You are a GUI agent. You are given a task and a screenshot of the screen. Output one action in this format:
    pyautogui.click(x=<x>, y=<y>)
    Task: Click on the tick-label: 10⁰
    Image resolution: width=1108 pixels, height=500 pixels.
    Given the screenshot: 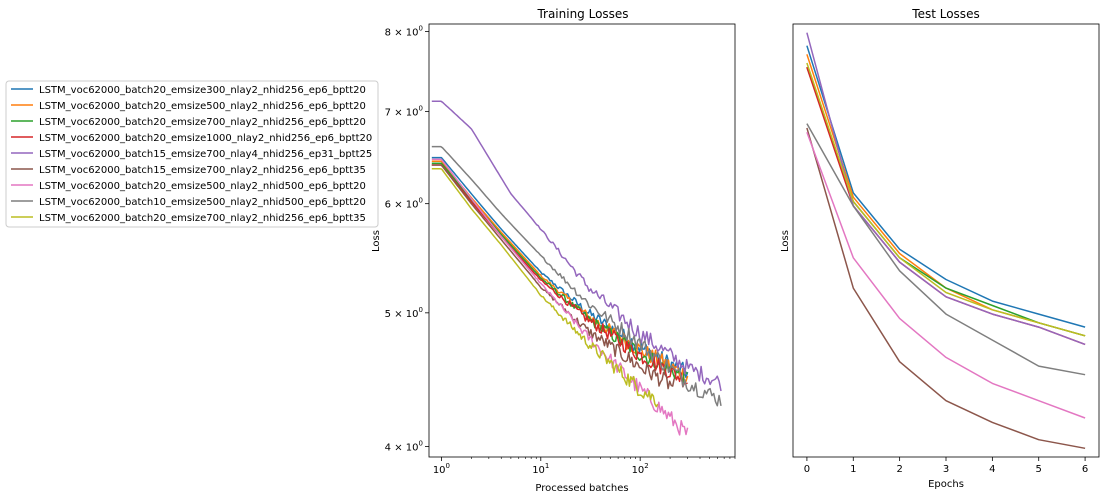 What is the action you would take?
    pyautogui.click(x=441, y=469)
    